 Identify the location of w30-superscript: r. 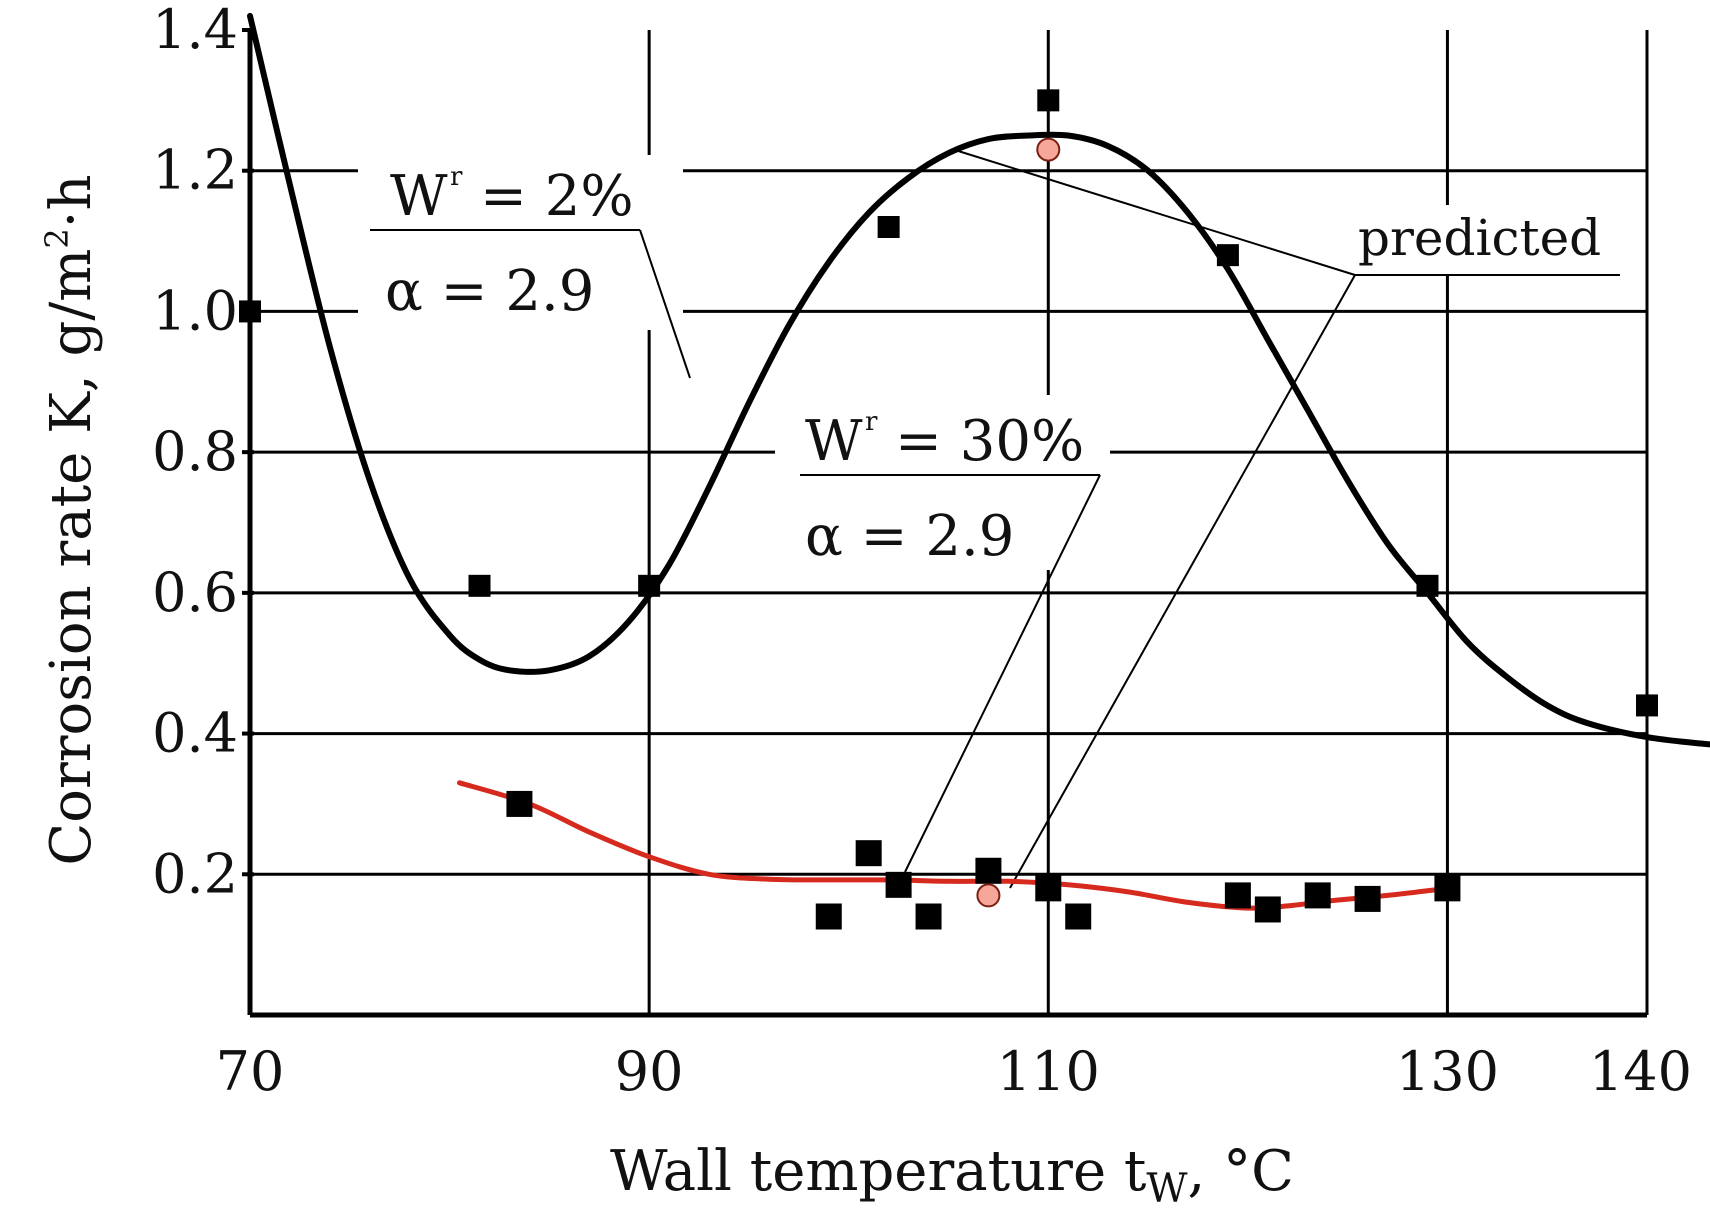
(871, 422).